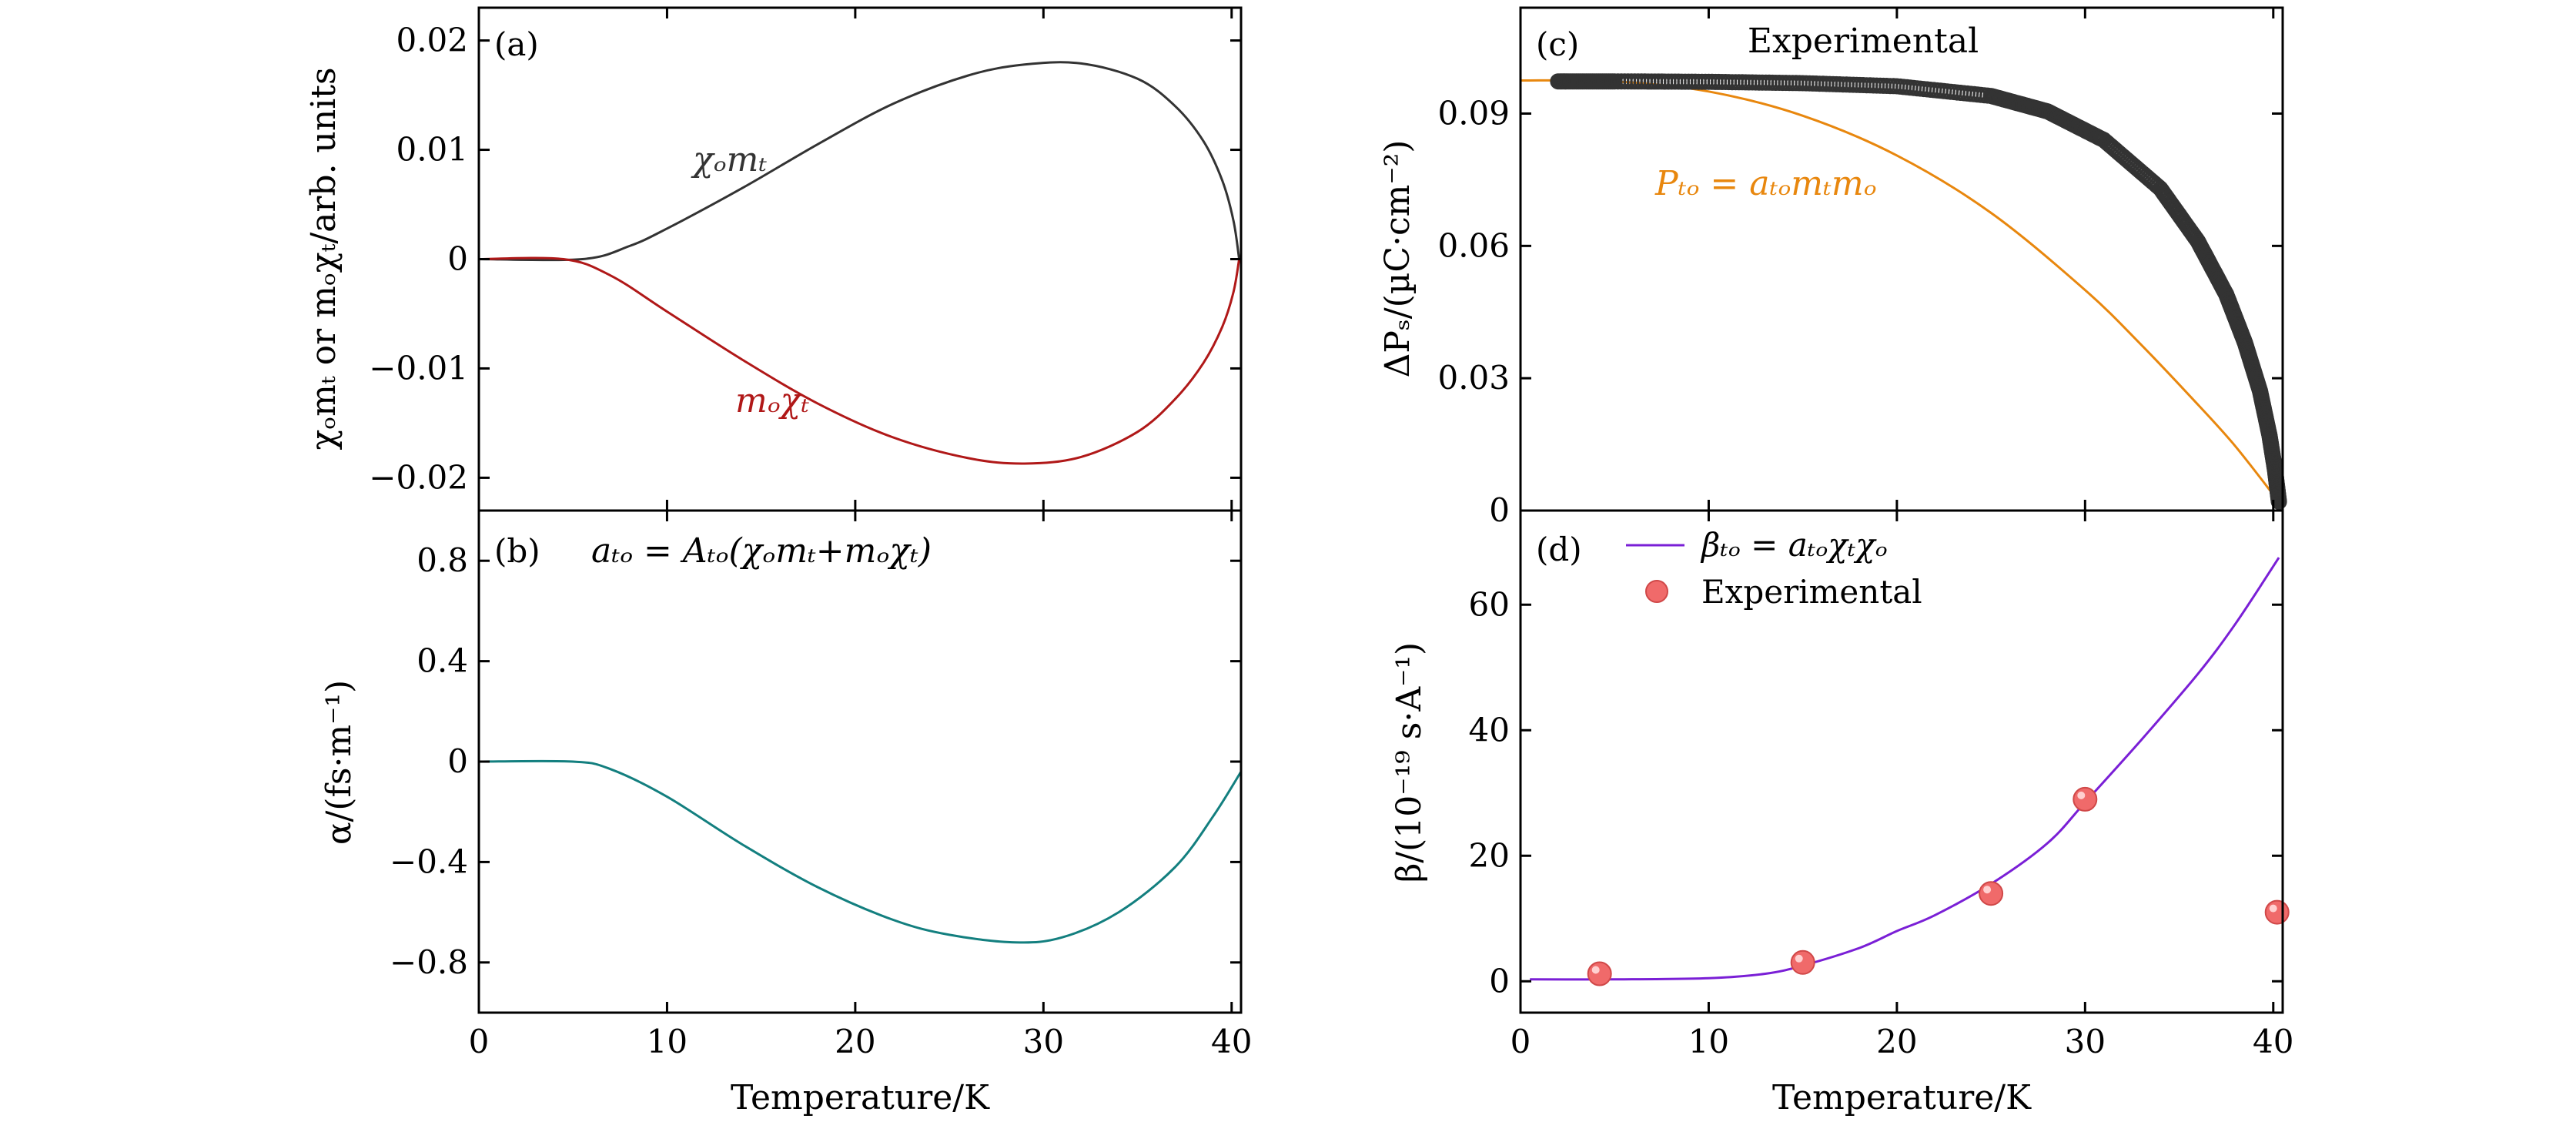 This screenshot has width=2576, height=1122. I want to click on panel-d-legend: βₜₒ = aₜₒχₜχₒ Experimental, so click(1774, 568).